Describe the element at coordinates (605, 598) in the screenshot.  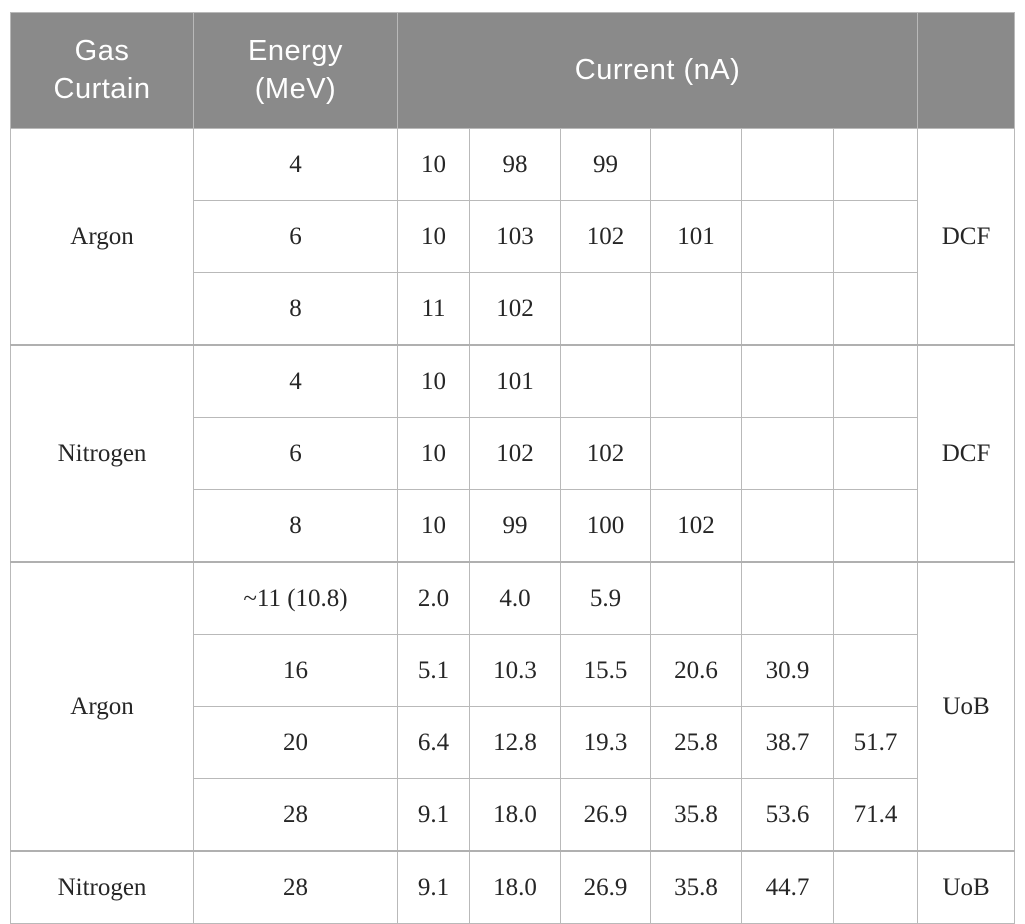
I see `current-cell: 5.9` at that location.